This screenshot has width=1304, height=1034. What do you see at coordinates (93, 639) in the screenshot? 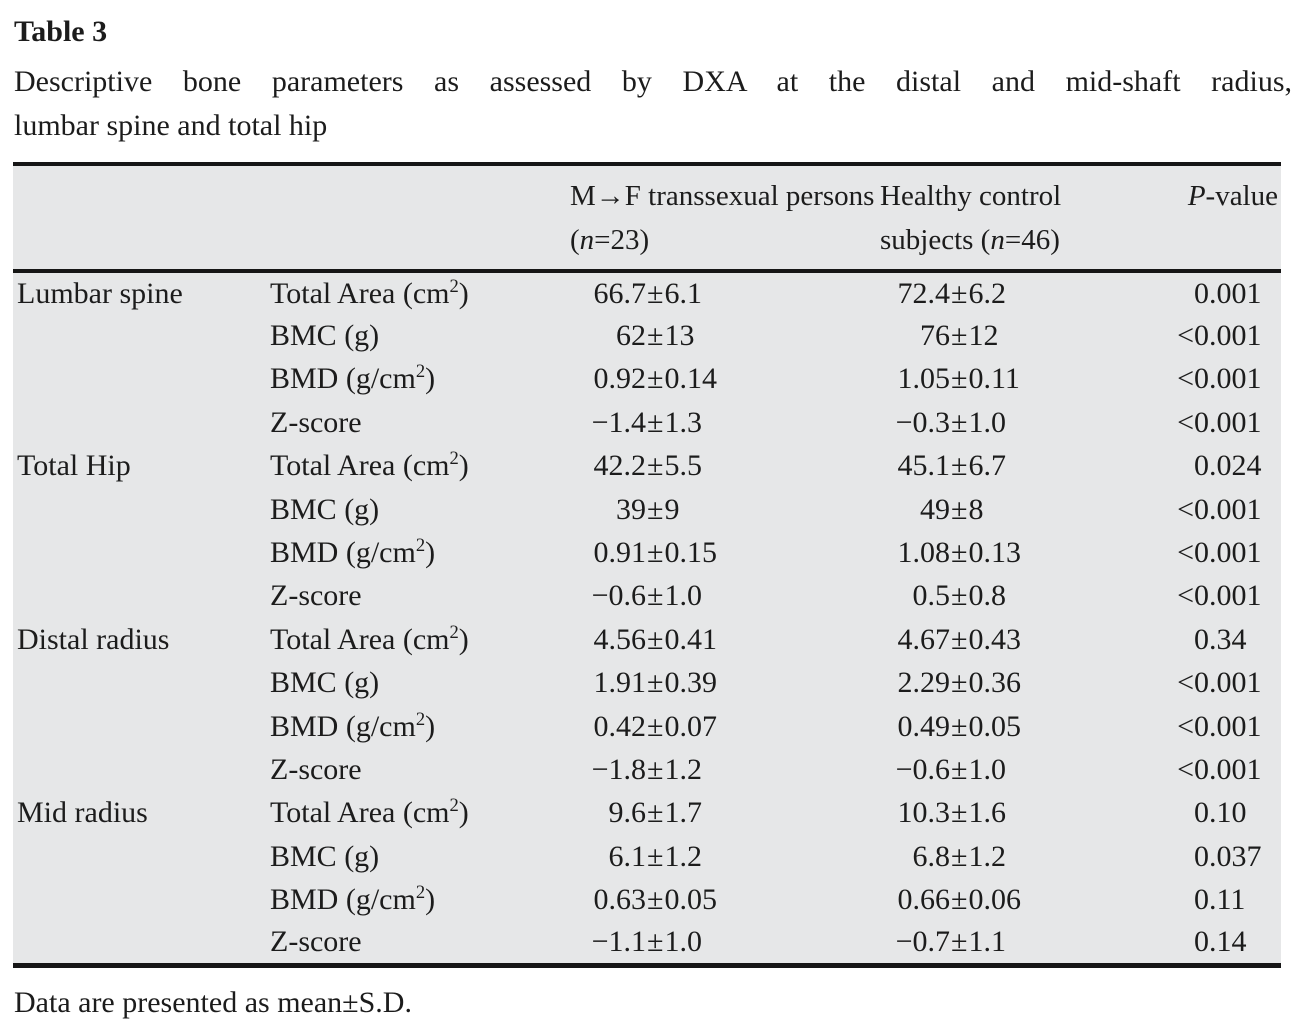
I see `section-label-cell: Distal radius` at bounding box center [93, 639].